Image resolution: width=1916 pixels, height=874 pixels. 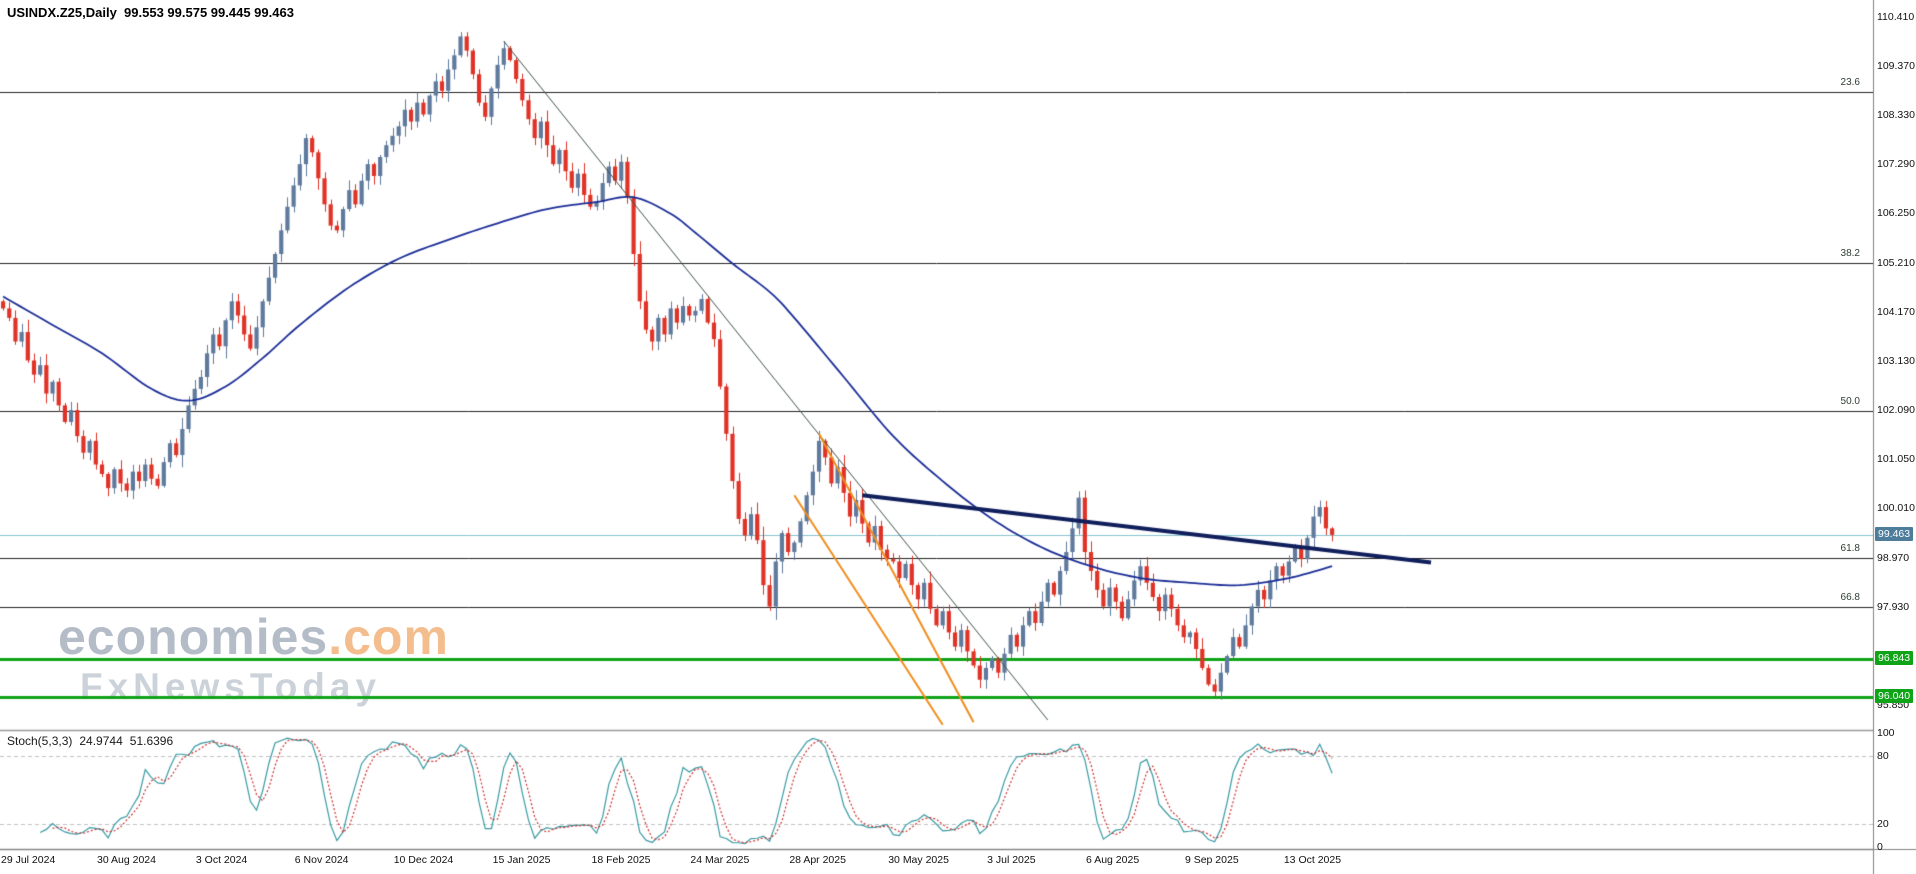 What do you see at coordinates (1883, 824) in the screenshot?
I see `indicator-axis-label: 20` at bounding box center [1883, 824].